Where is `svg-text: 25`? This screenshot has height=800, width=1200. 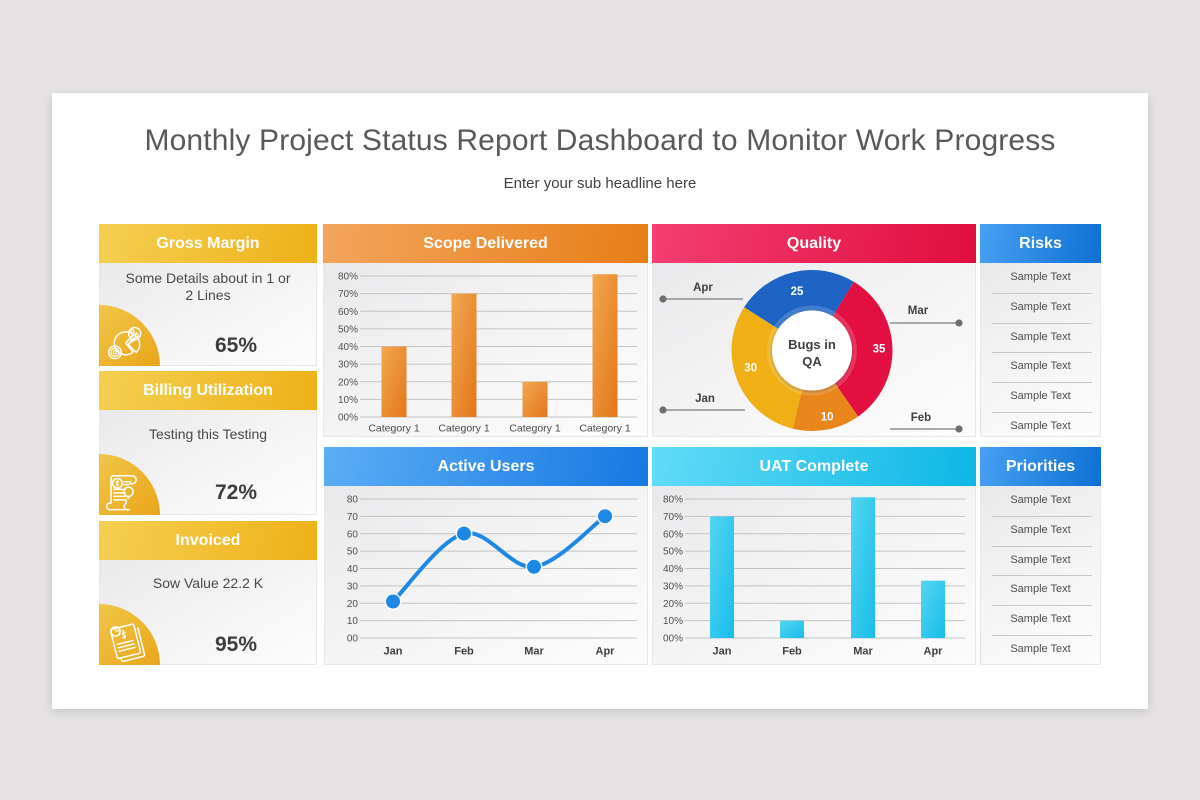
svg-text: 25 is located at coordinates (797, 292).